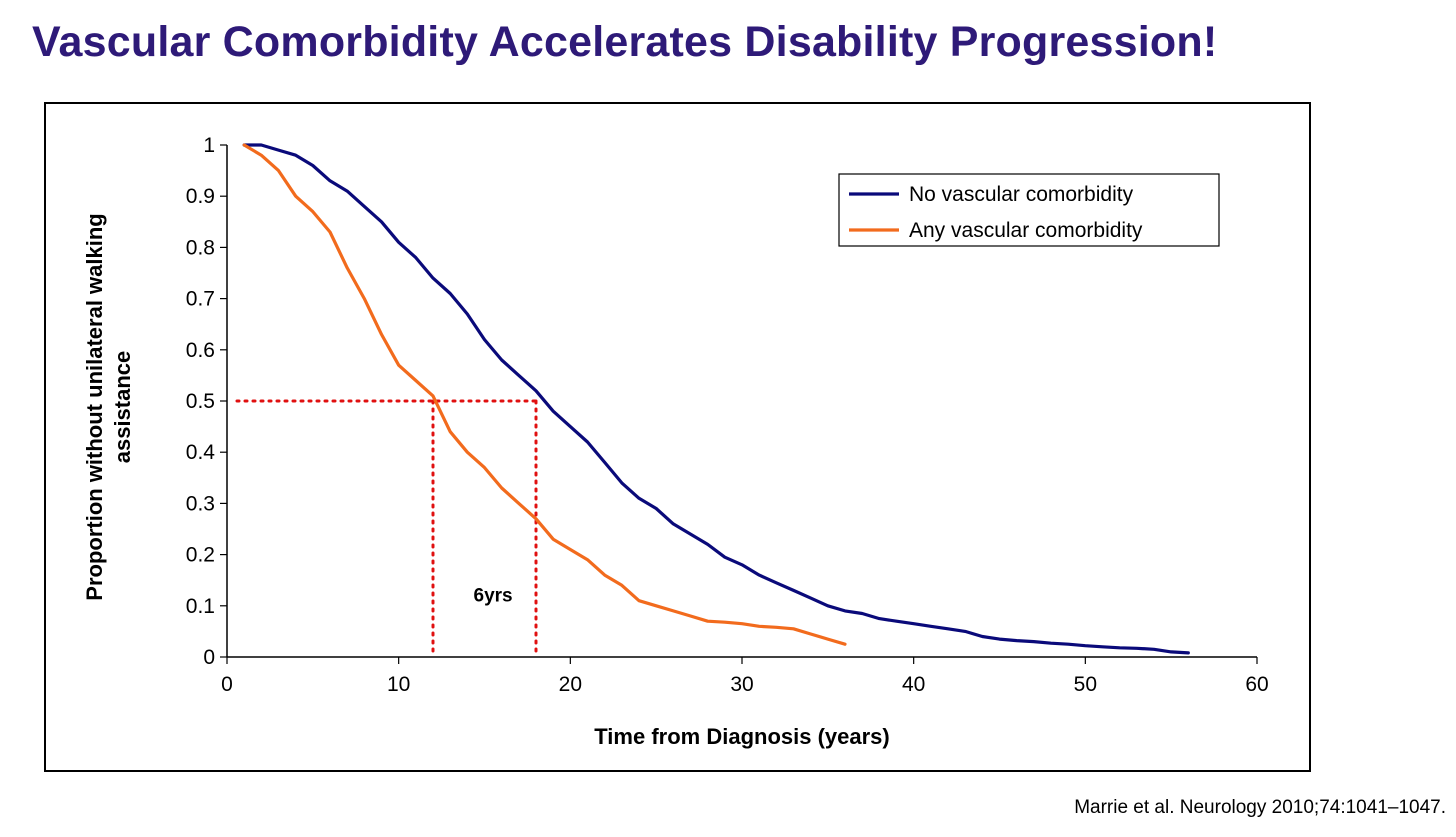  Describe the element at coordinates (122, 407) in the screenshot. I see `y-axis-title-line: assistance` at that location.